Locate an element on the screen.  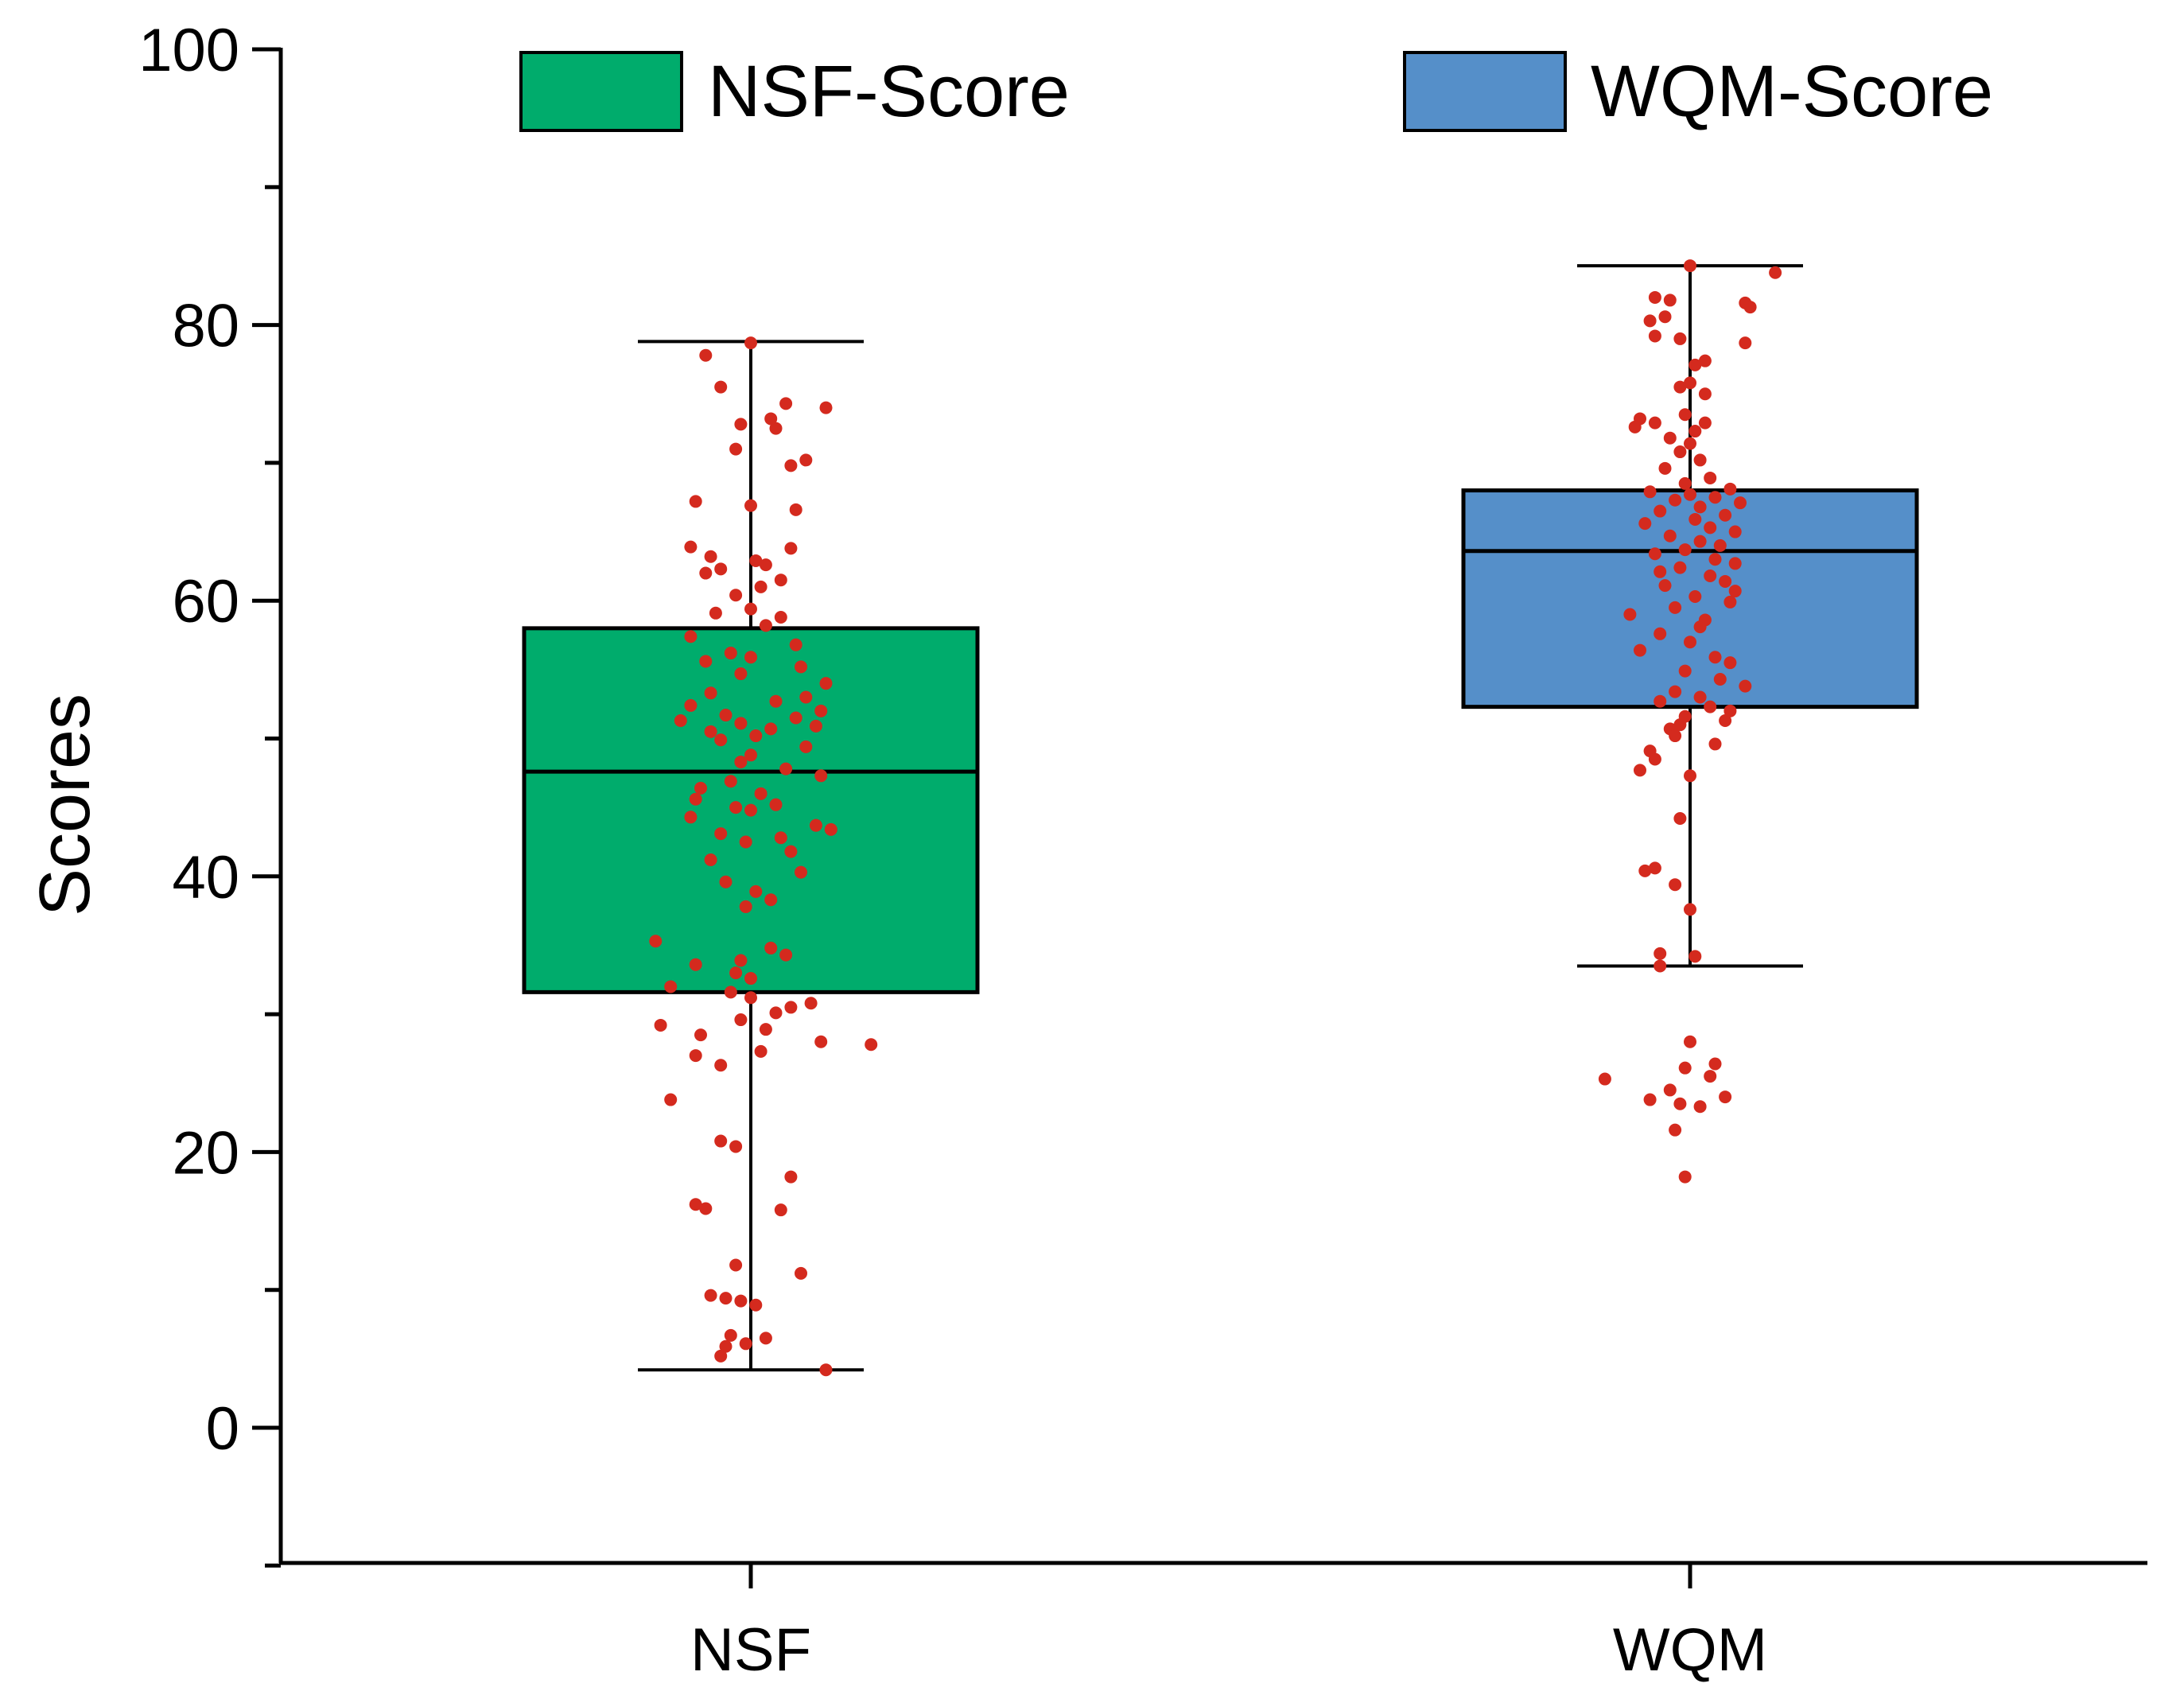
legend-label-wqm: WQM-Score is located at coordinates (1792, 91).